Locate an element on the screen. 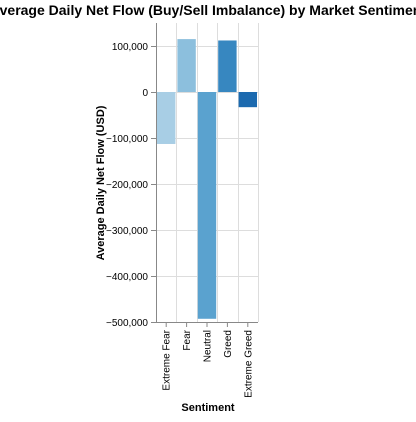  y-tick-label: −500,000 is located at coordinates (127, 323).